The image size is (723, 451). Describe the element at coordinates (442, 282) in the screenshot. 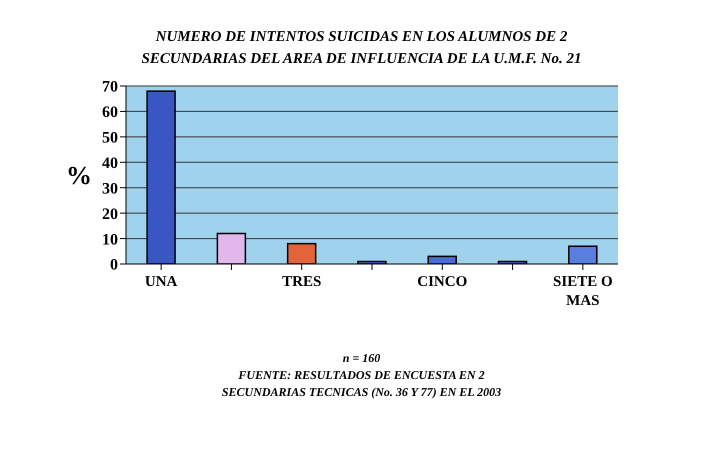

I see `x-tick-label: CINCO` at that location.